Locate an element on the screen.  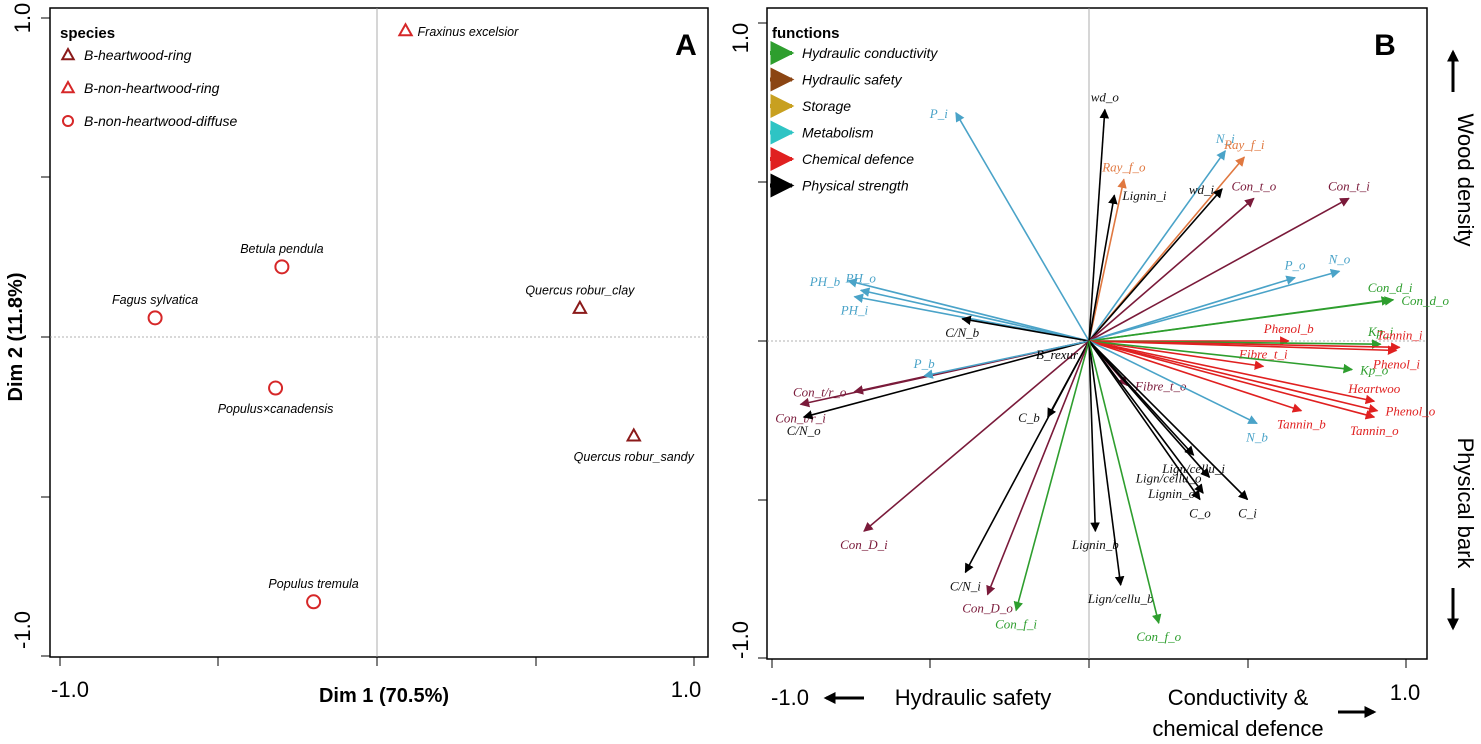
species-point: Fagus sylvatica is located at coordinates (155, 309).